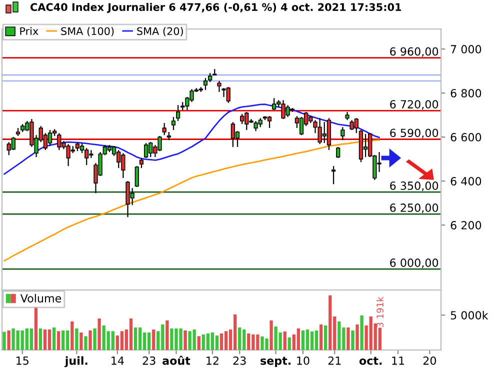  Describe the element at coordinates (334, 360) in the screenshot. I see `x-tick-label: 21` at that location.